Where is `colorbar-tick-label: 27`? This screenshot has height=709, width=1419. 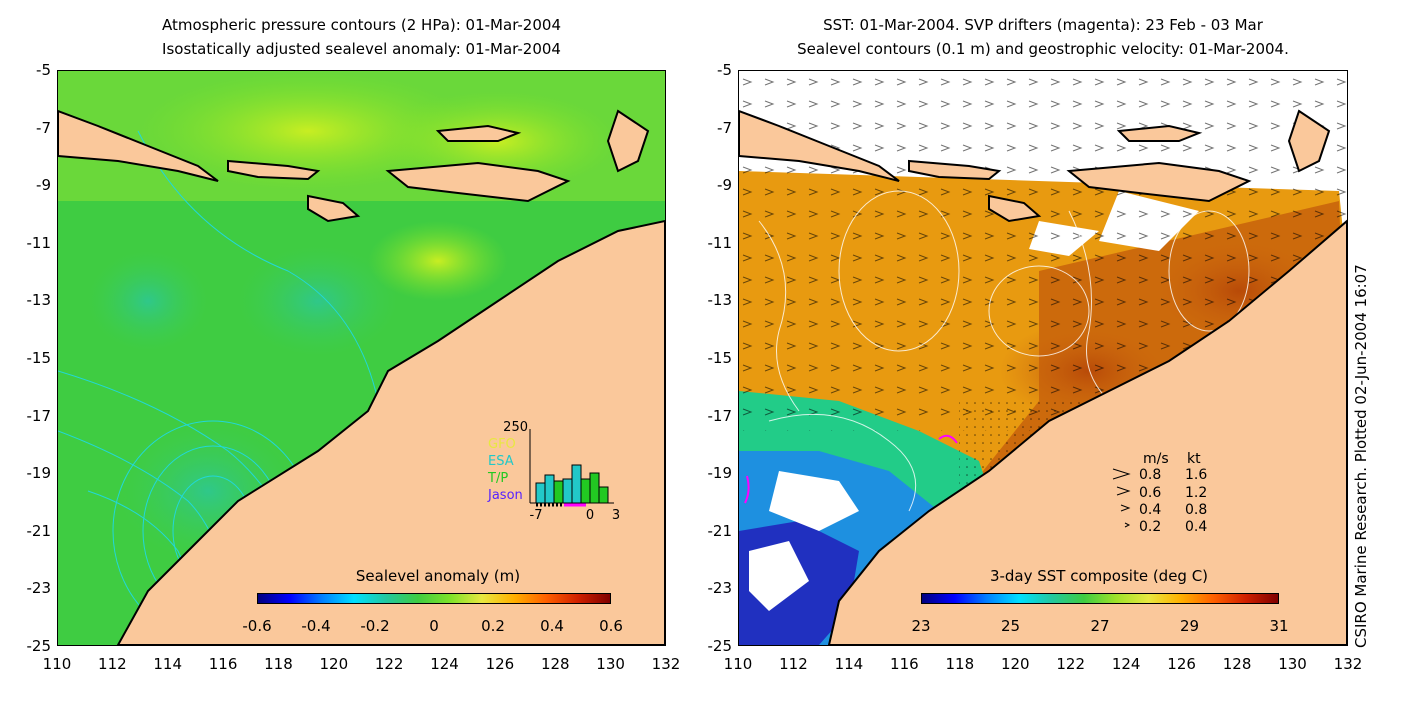 colorbar-tick-label: 27 is located at coordinates (1100, 626).